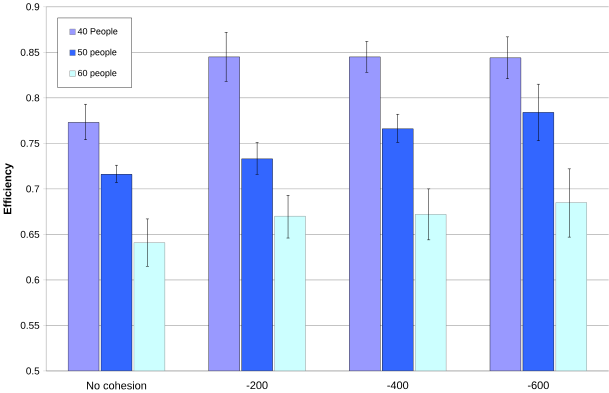 The image size is (609, 393). What do you see at coordinates (257, 386) in the screenshot?
I see `x-tick-label: -200` at bounding box center [257, 386].